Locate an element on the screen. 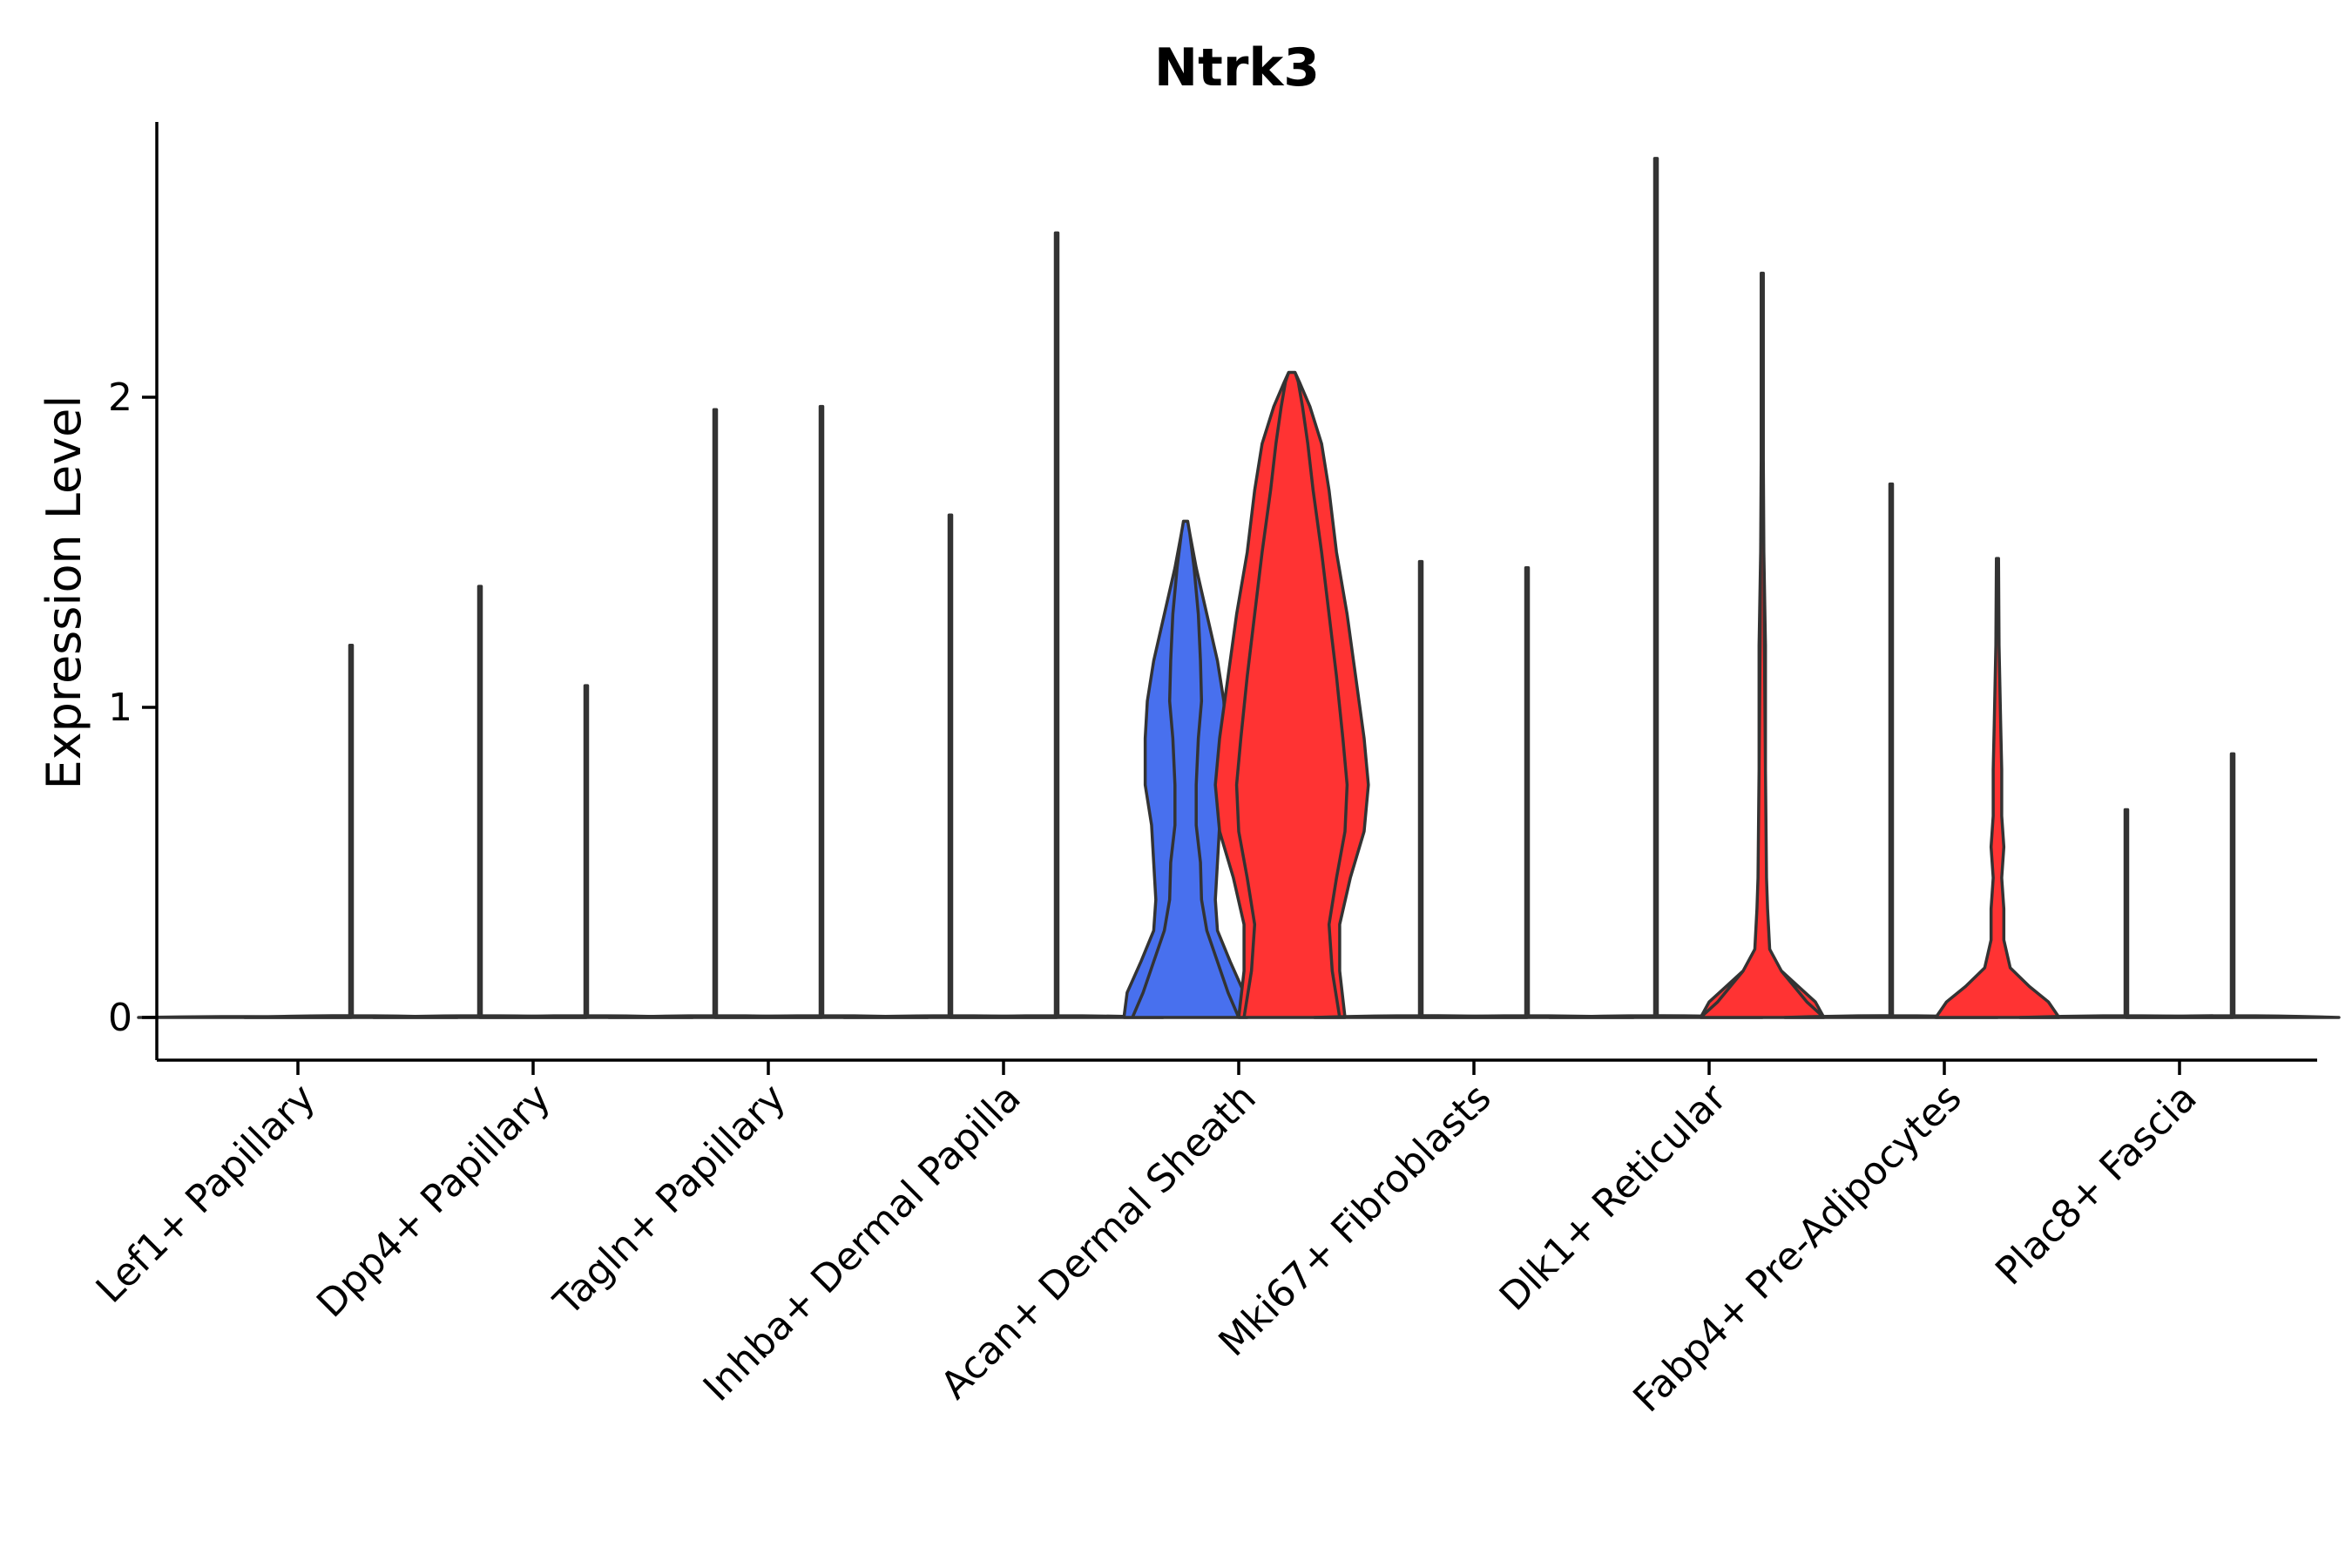 This screenshot has width=2352, height=1568. y-tick-label: 2 is located at coordinates (120, 398).